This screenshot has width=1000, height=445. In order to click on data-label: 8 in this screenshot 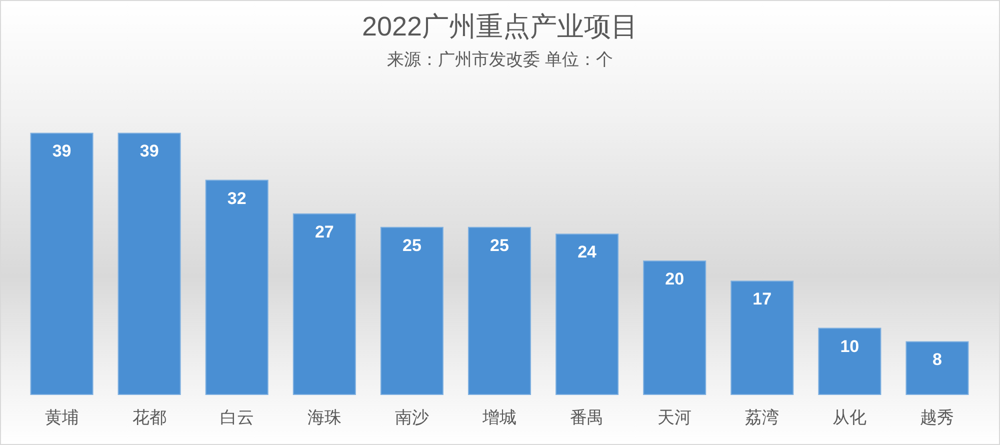, I will do `click(937, 360)`.